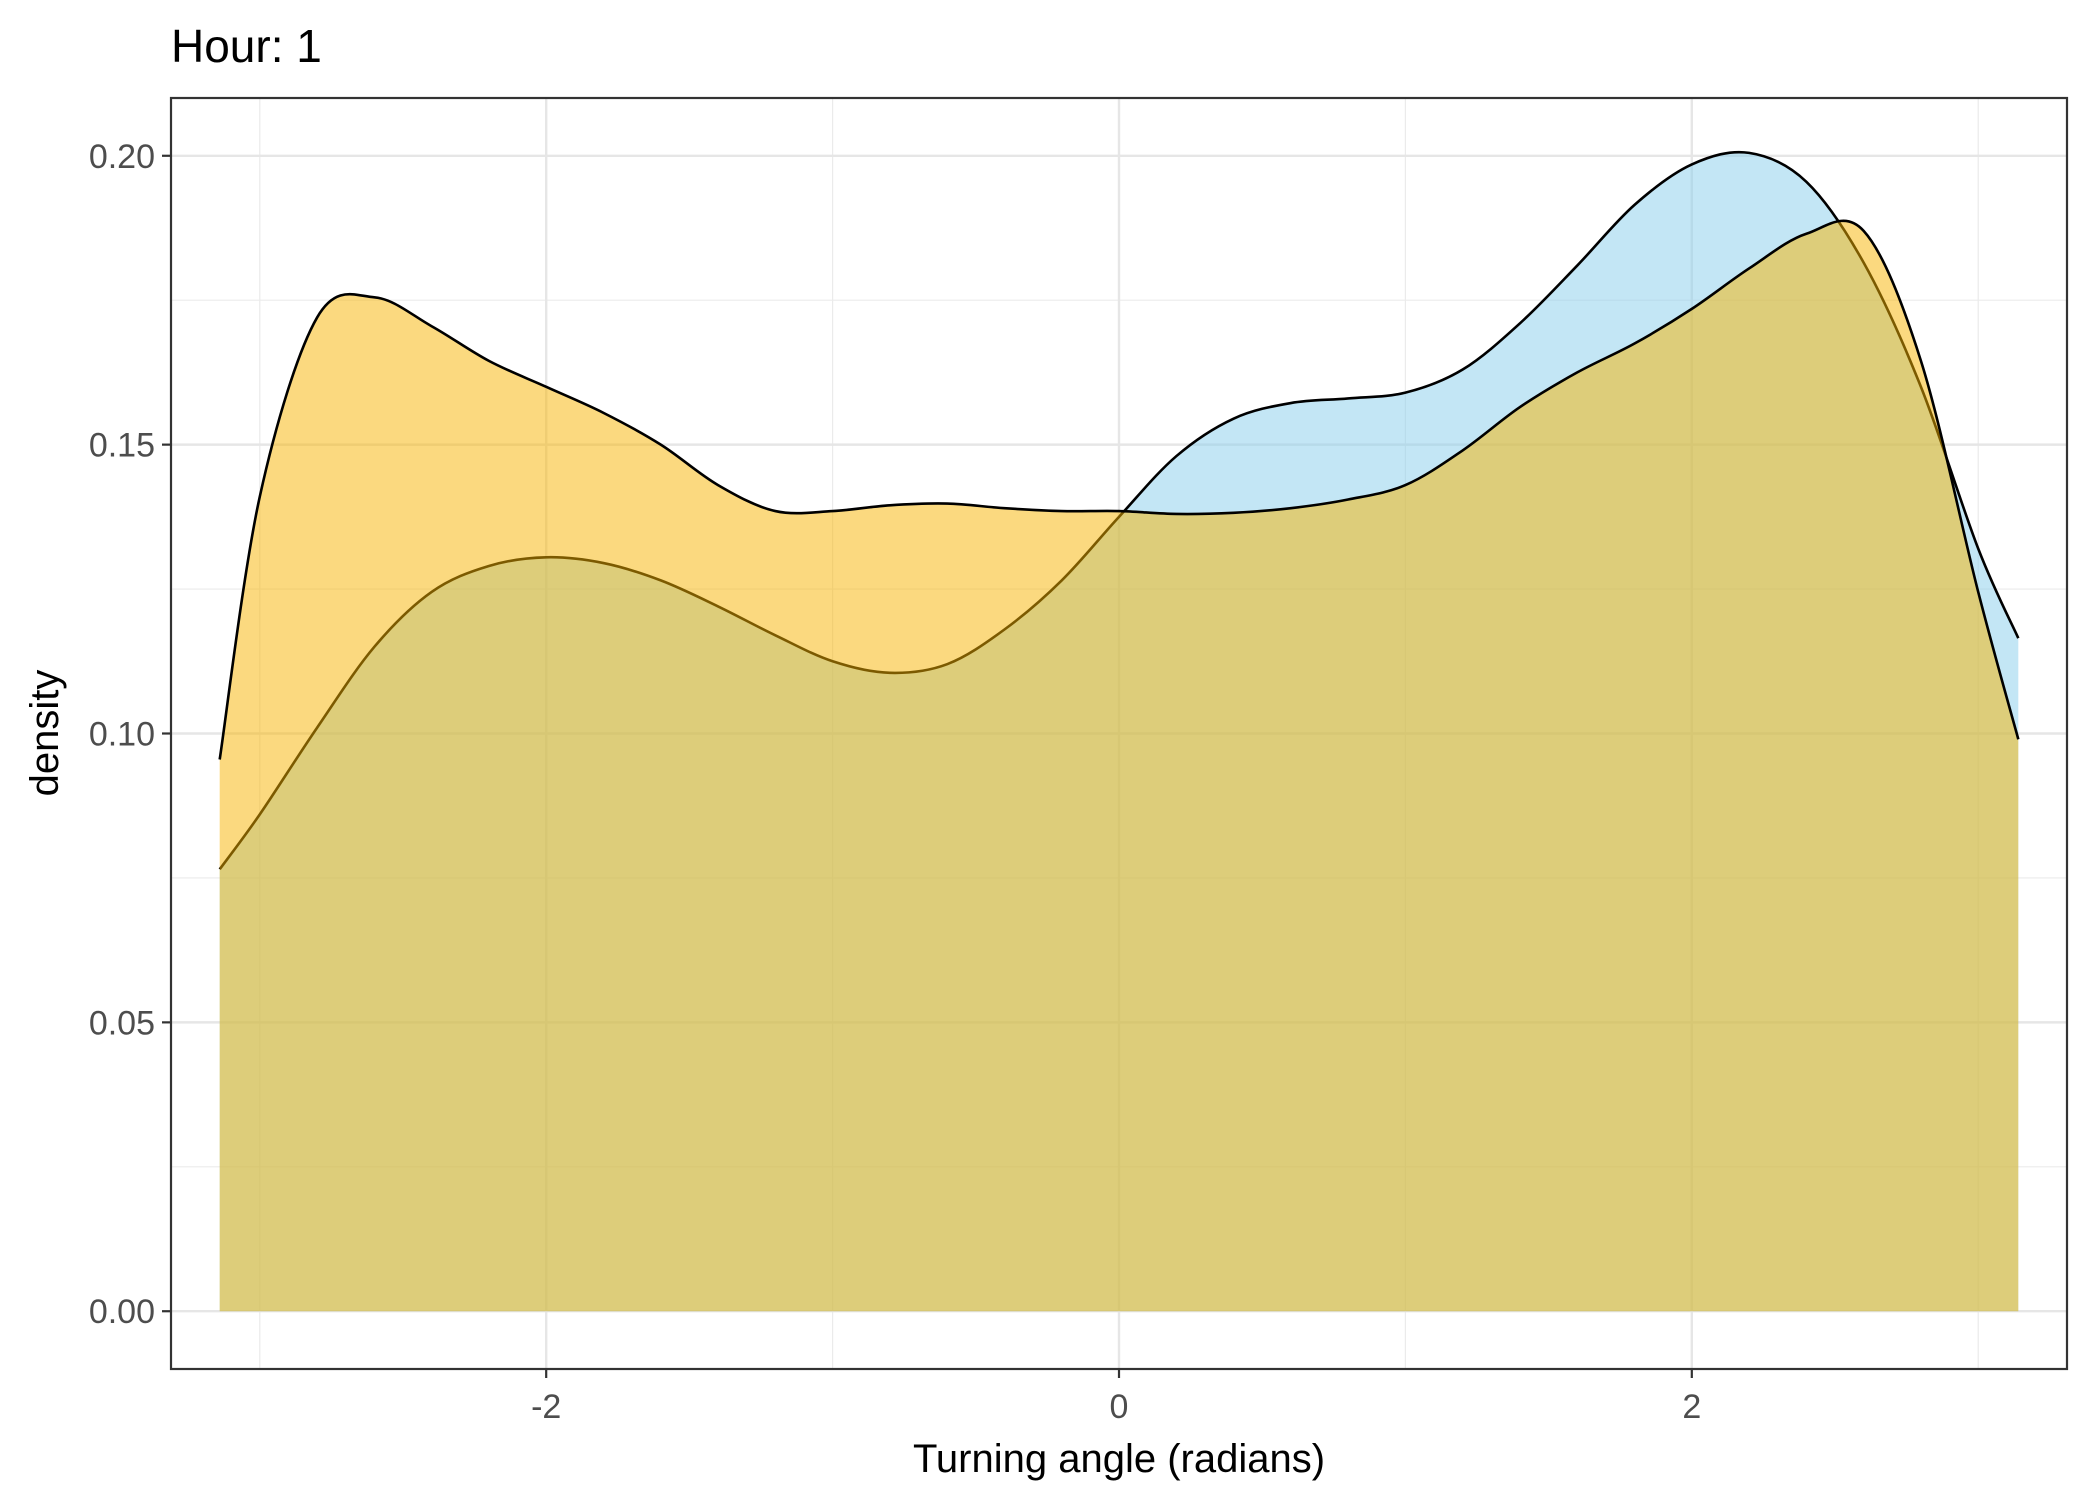 The width and height of the screenshot is (2100, 1500). What do you see at coordinates (122, 1312) in the screenshot?
I see `y-tick-label: 0.00` at bounding box center [122, 1312].